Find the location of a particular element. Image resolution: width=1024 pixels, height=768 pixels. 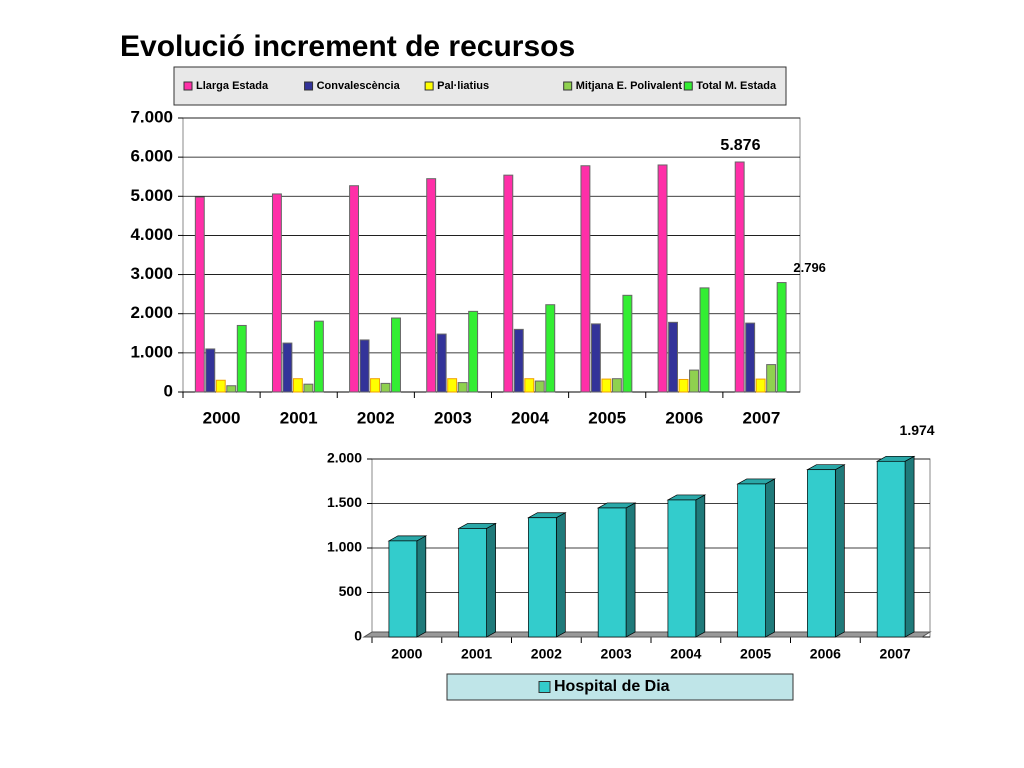

legend-label: Llarga Estada is located at coordinates (232, 86).